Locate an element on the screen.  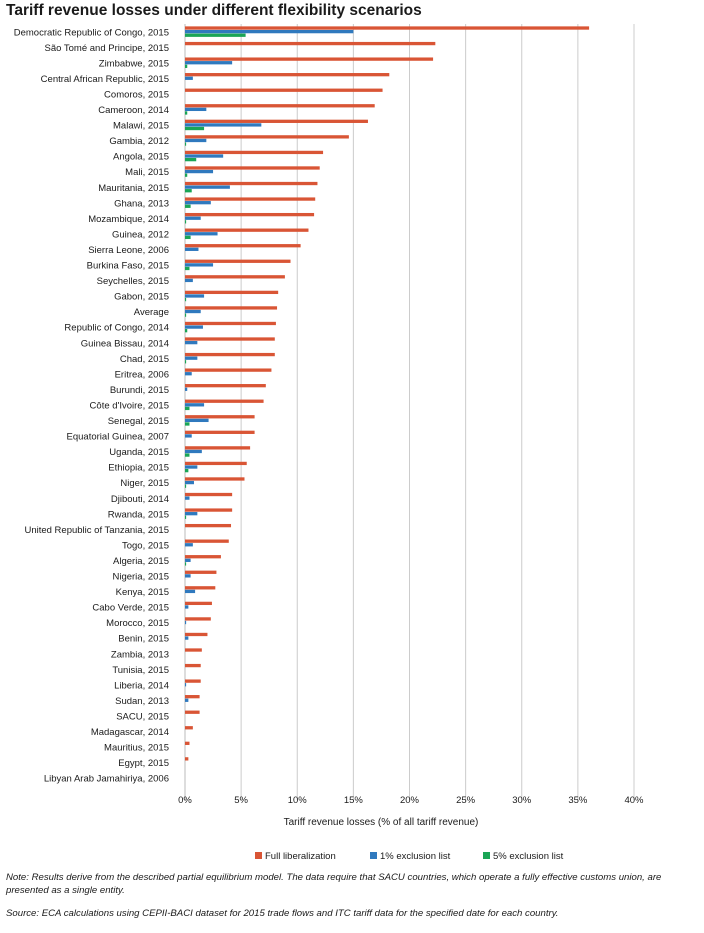
x-tick-label: 40% is located at coordinates (634, 800).